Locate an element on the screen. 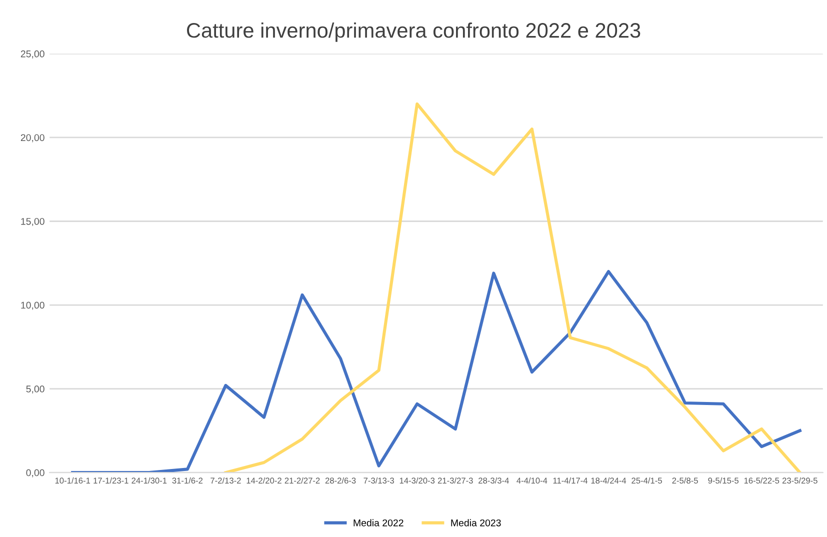  x-tick-label: 11-4/17-4 is located at coordinates (570, 480).